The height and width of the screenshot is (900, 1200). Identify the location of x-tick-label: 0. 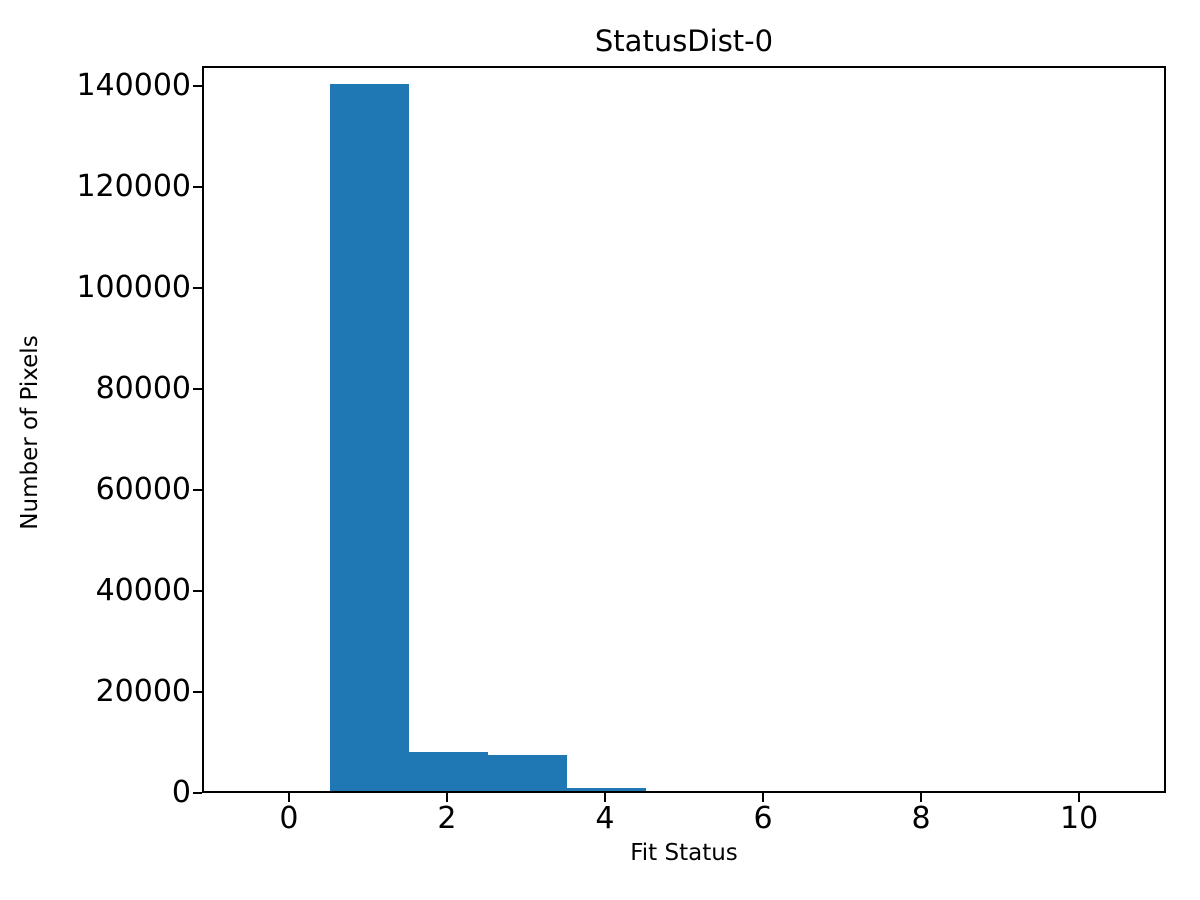
(289, 818).